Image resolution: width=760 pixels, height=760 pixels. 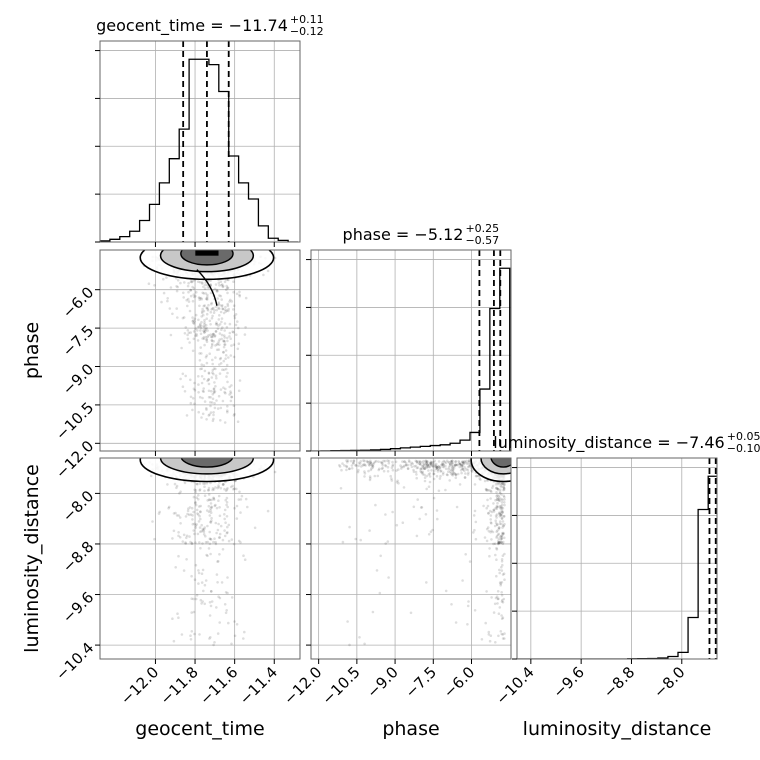 What do you see at coordinates (409, 560) in the screenshot?
I see `panel-phase-vs-luminosity_distance` at bounding box center [409, 560].